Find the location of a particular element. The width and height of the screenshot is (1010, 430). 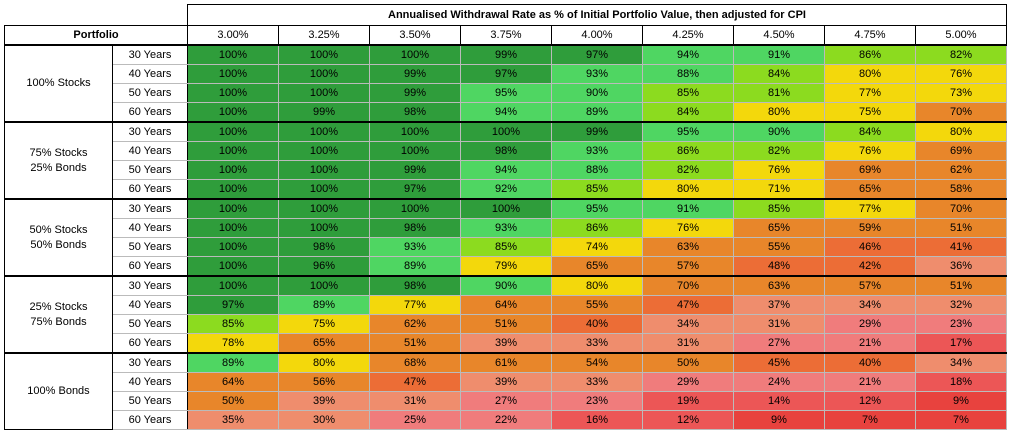

years-label: 60 Years is located at coordinates (150, 266).